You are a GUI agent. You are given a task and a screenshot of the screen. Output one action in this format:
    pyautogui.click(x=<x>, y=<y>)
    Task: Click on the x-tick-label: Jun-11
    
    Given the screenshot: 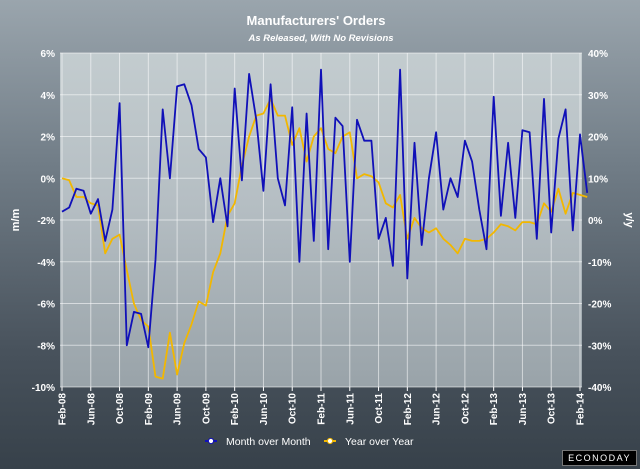 What is the action you would take?
    pyautogui.click(x=350, y=409)
    